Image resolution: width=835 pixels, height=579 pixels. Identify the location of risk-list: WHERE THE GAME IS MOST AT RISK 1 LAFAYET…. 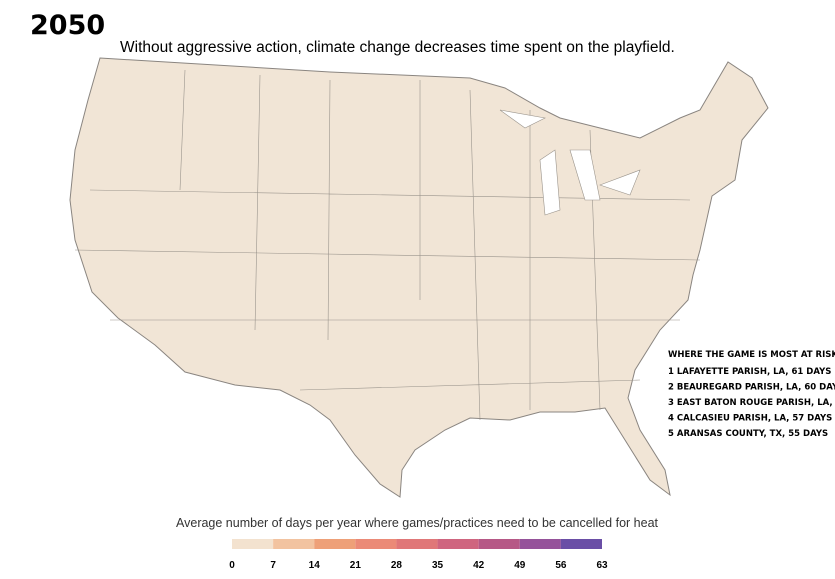
(751, 394).